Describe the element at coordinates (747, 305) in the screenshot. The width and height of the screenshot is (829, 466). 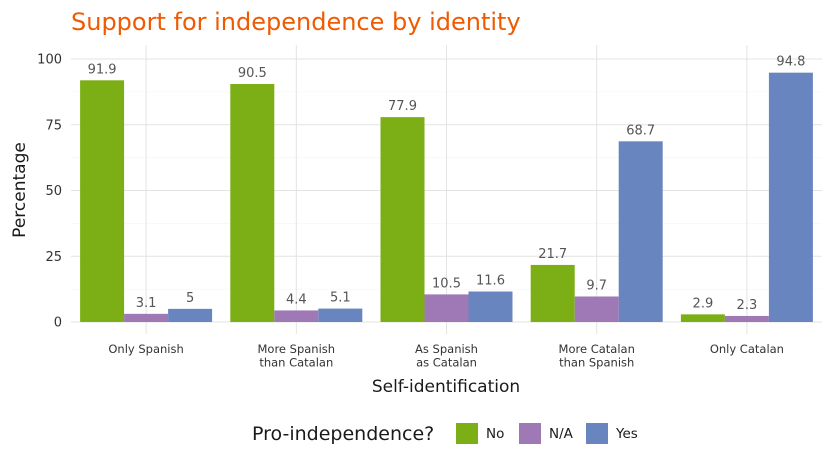
I see `data-label: 2.3` at that location.